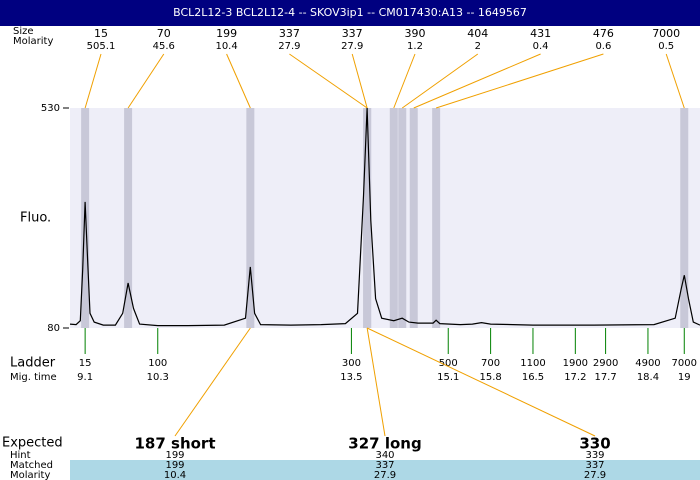 This screenshot has width=700, height=480. What do you see at coordinates (490, 363) in the screenshot?
I see `ladder-size: 700` at bounding box center [490, 363].